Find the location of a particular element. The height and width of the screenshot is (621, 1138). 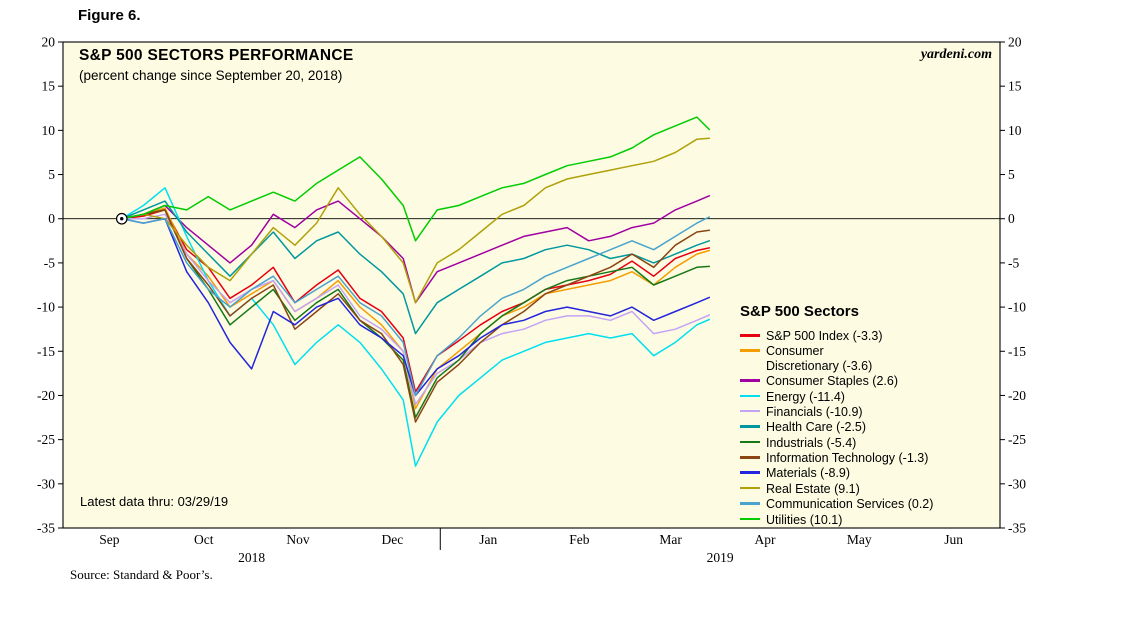

x-axis-month-label: Sep is located at coordinates (109, 539).